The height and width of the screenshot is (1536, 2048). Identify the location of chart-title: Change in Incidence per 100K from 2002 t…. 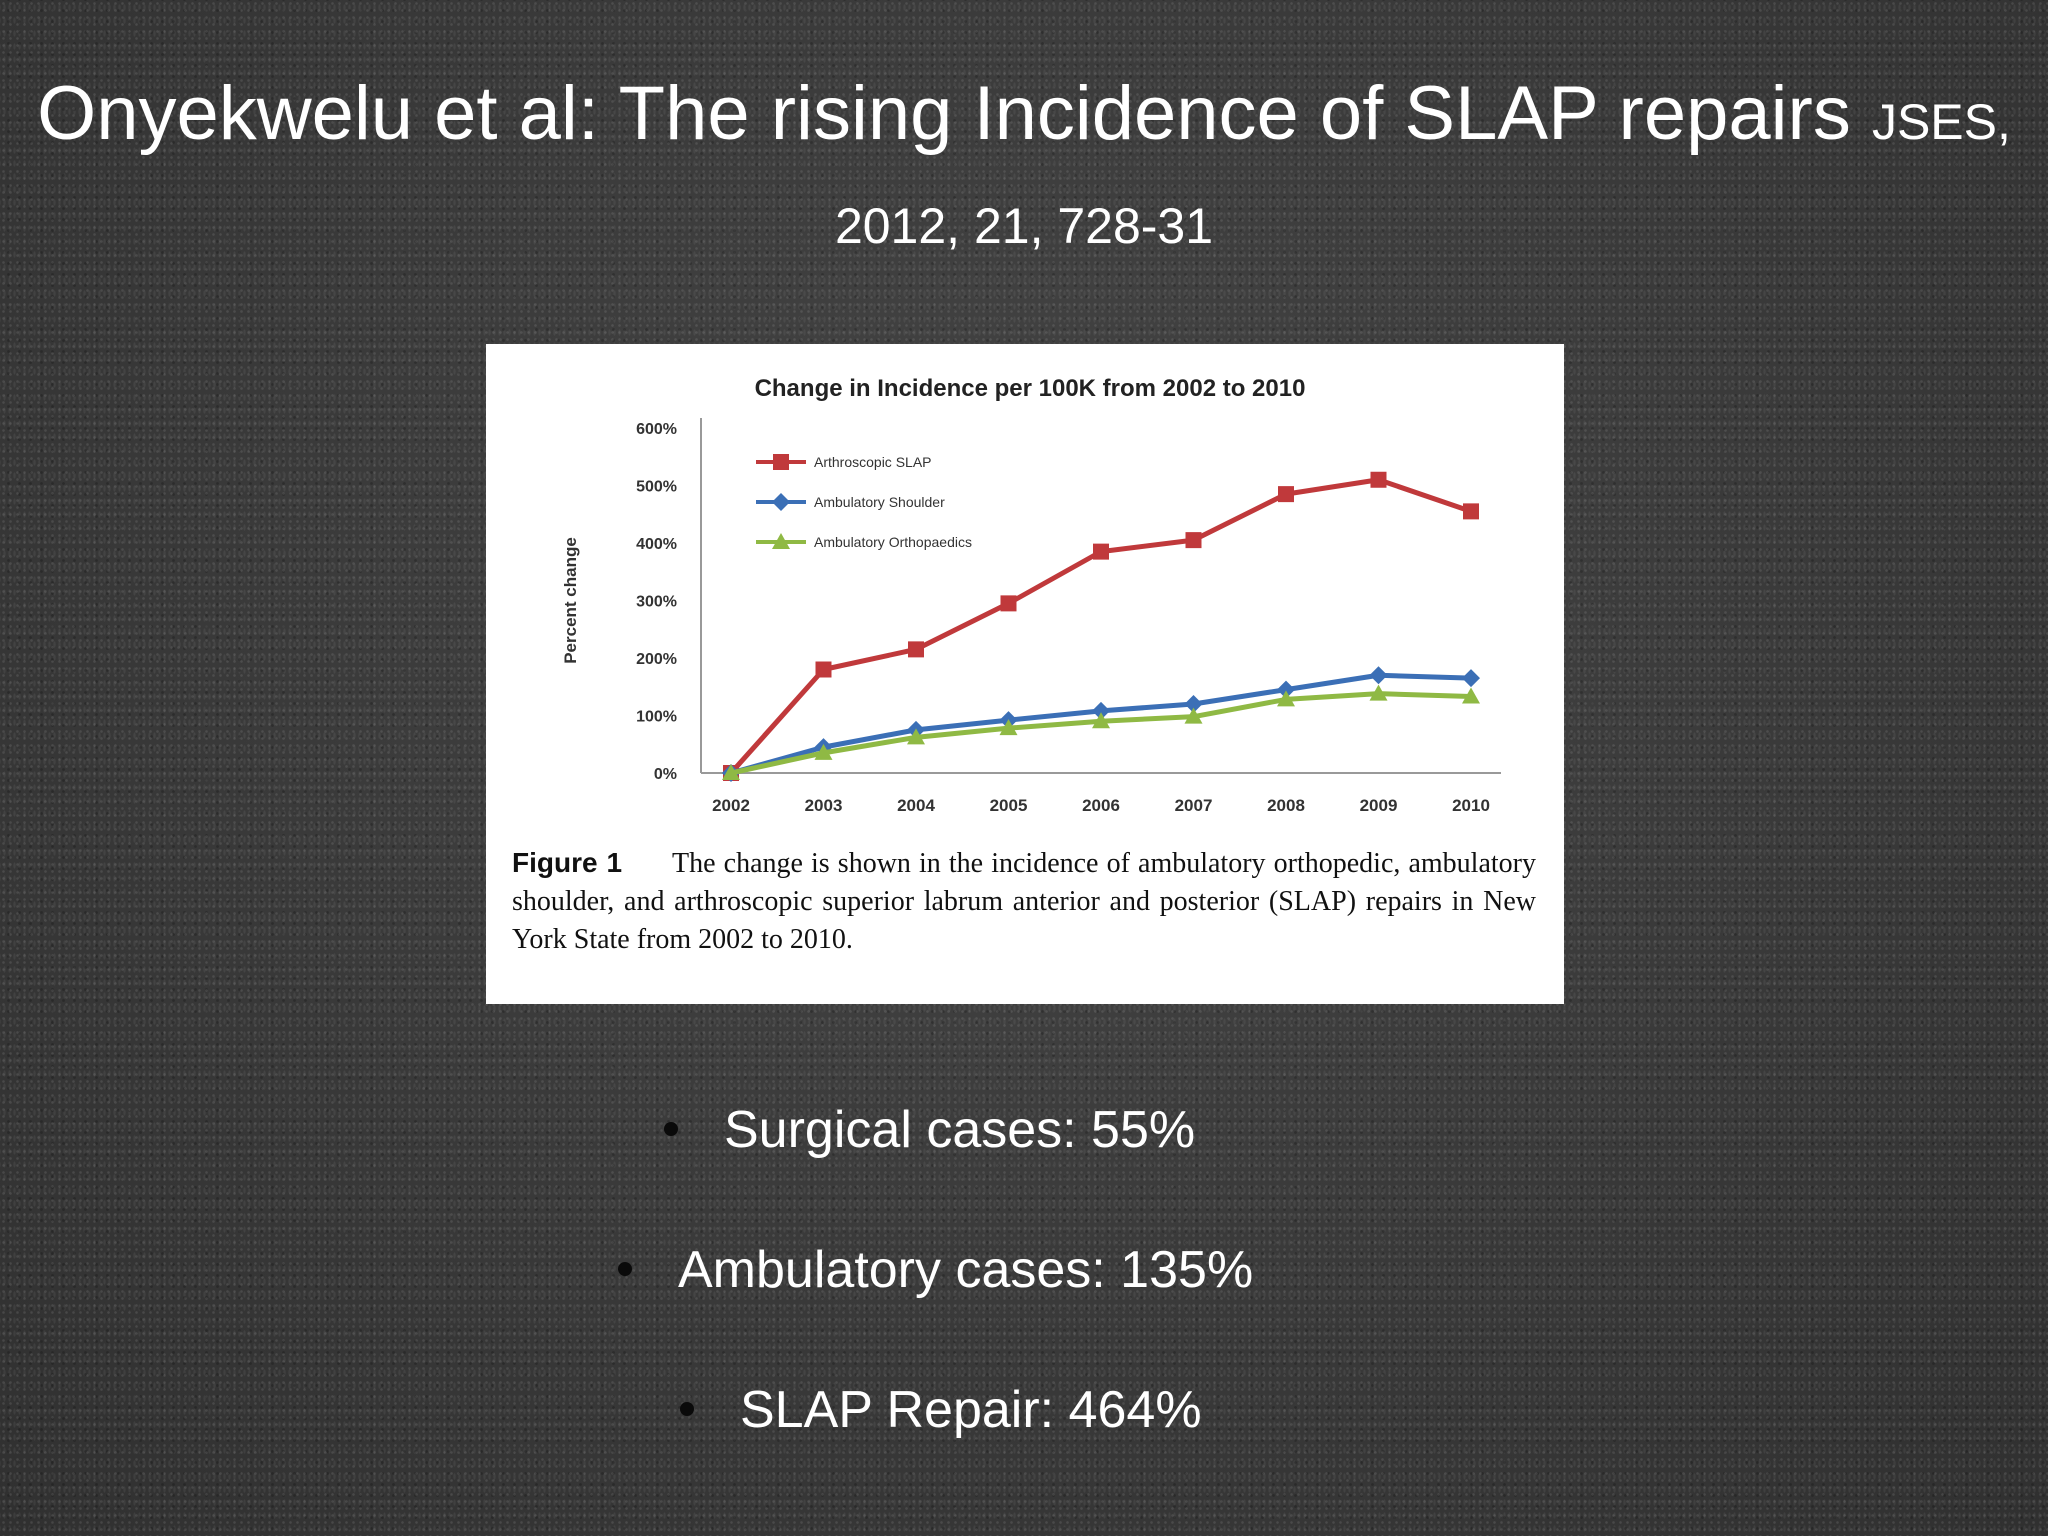
(1030, 388).